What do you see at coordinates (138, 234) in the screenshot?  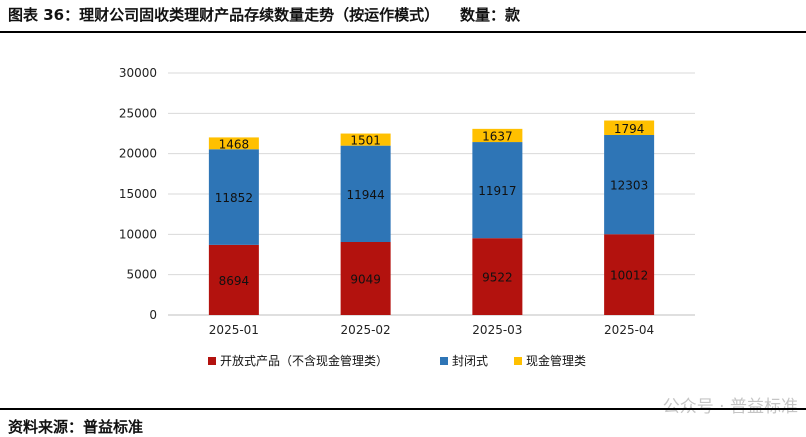 I see `y-tick-label: 10000` at bounding box center [138, 234].